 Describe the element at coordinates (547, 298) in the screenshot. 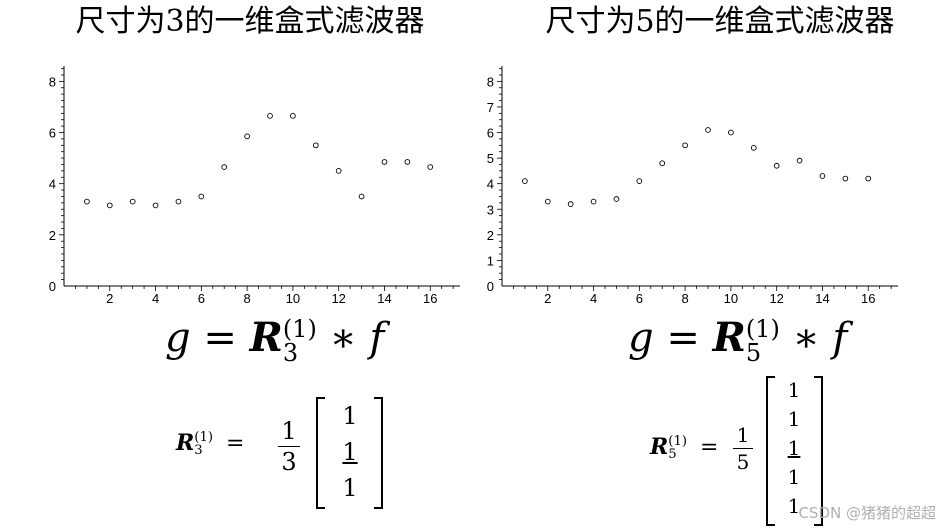

I see `x-tick-label: 2` at that location.